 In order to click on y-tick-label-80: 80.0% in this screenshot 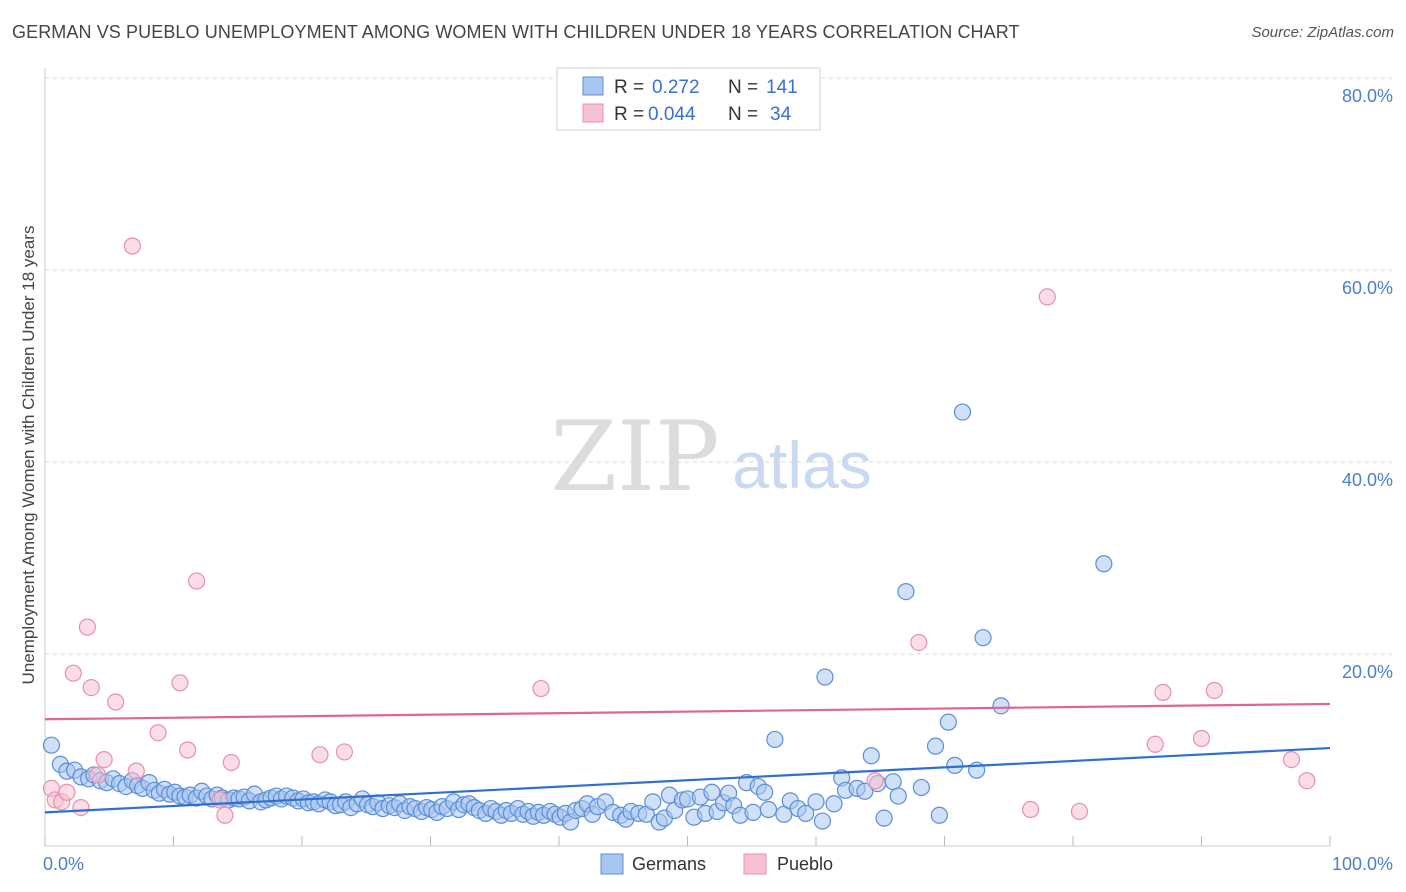, I will do `click(1367, 96)`.